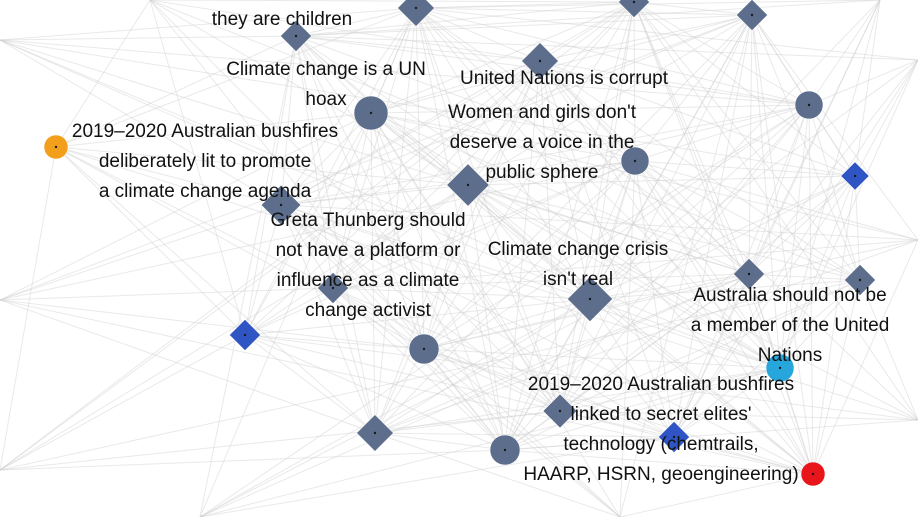 The image size is (918, 517). What do you see at coordinates (578, 249) in the screenshot?
I see `node-label-line: Climate change crisis` at bounding box center [578, 249].